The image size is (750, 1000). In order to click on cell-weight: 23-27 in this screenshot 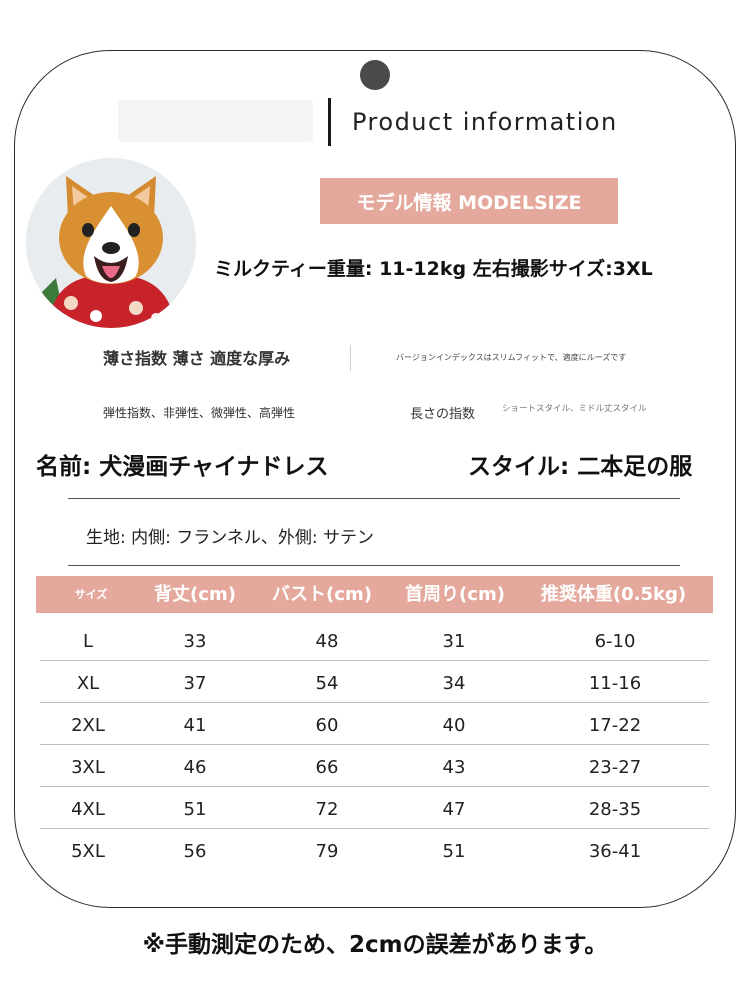, I will do `click(615, 767)`.